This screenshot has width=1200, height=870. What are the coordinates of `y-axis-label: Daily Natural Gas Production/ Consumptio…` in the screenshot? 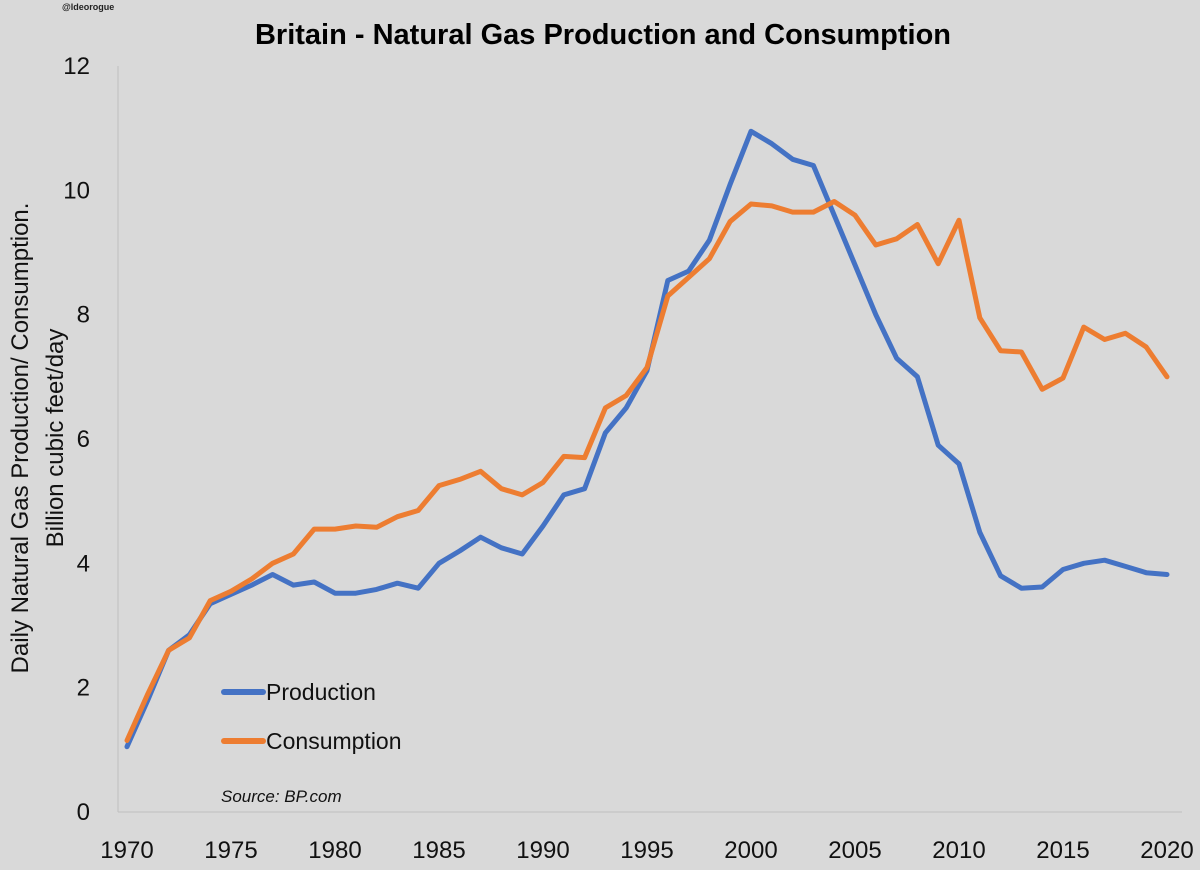 It's located at (38, 438).